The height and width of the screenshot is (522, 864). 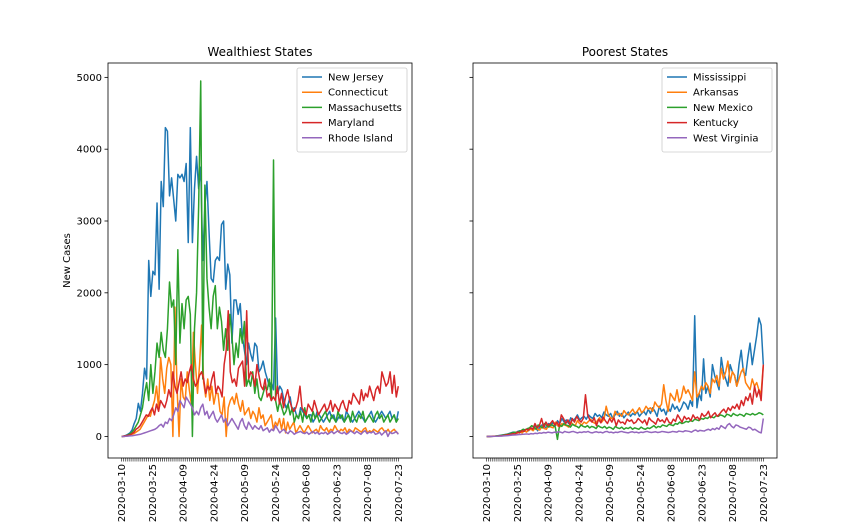 I want to click on legend-entry: New Mexico, so click(x=723, y=108).